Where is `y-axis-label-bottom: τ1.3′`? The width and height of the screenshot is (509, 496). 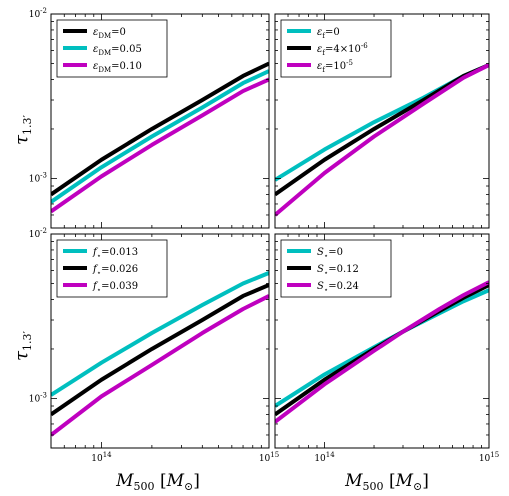
y-axis-label-bottom: τ1.3′ is located at coordinates (22, 346).